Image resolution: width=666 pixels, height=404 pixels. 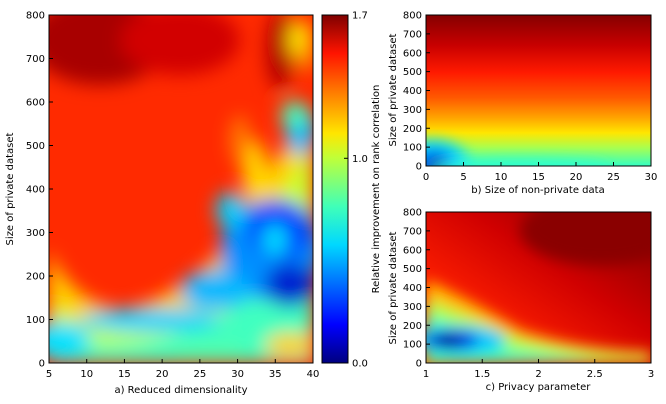 What do you see at coordinates (538, 374) in the screenshot?
I see `panel-c-xtick-label: 2` at bounding box center [538, 374].